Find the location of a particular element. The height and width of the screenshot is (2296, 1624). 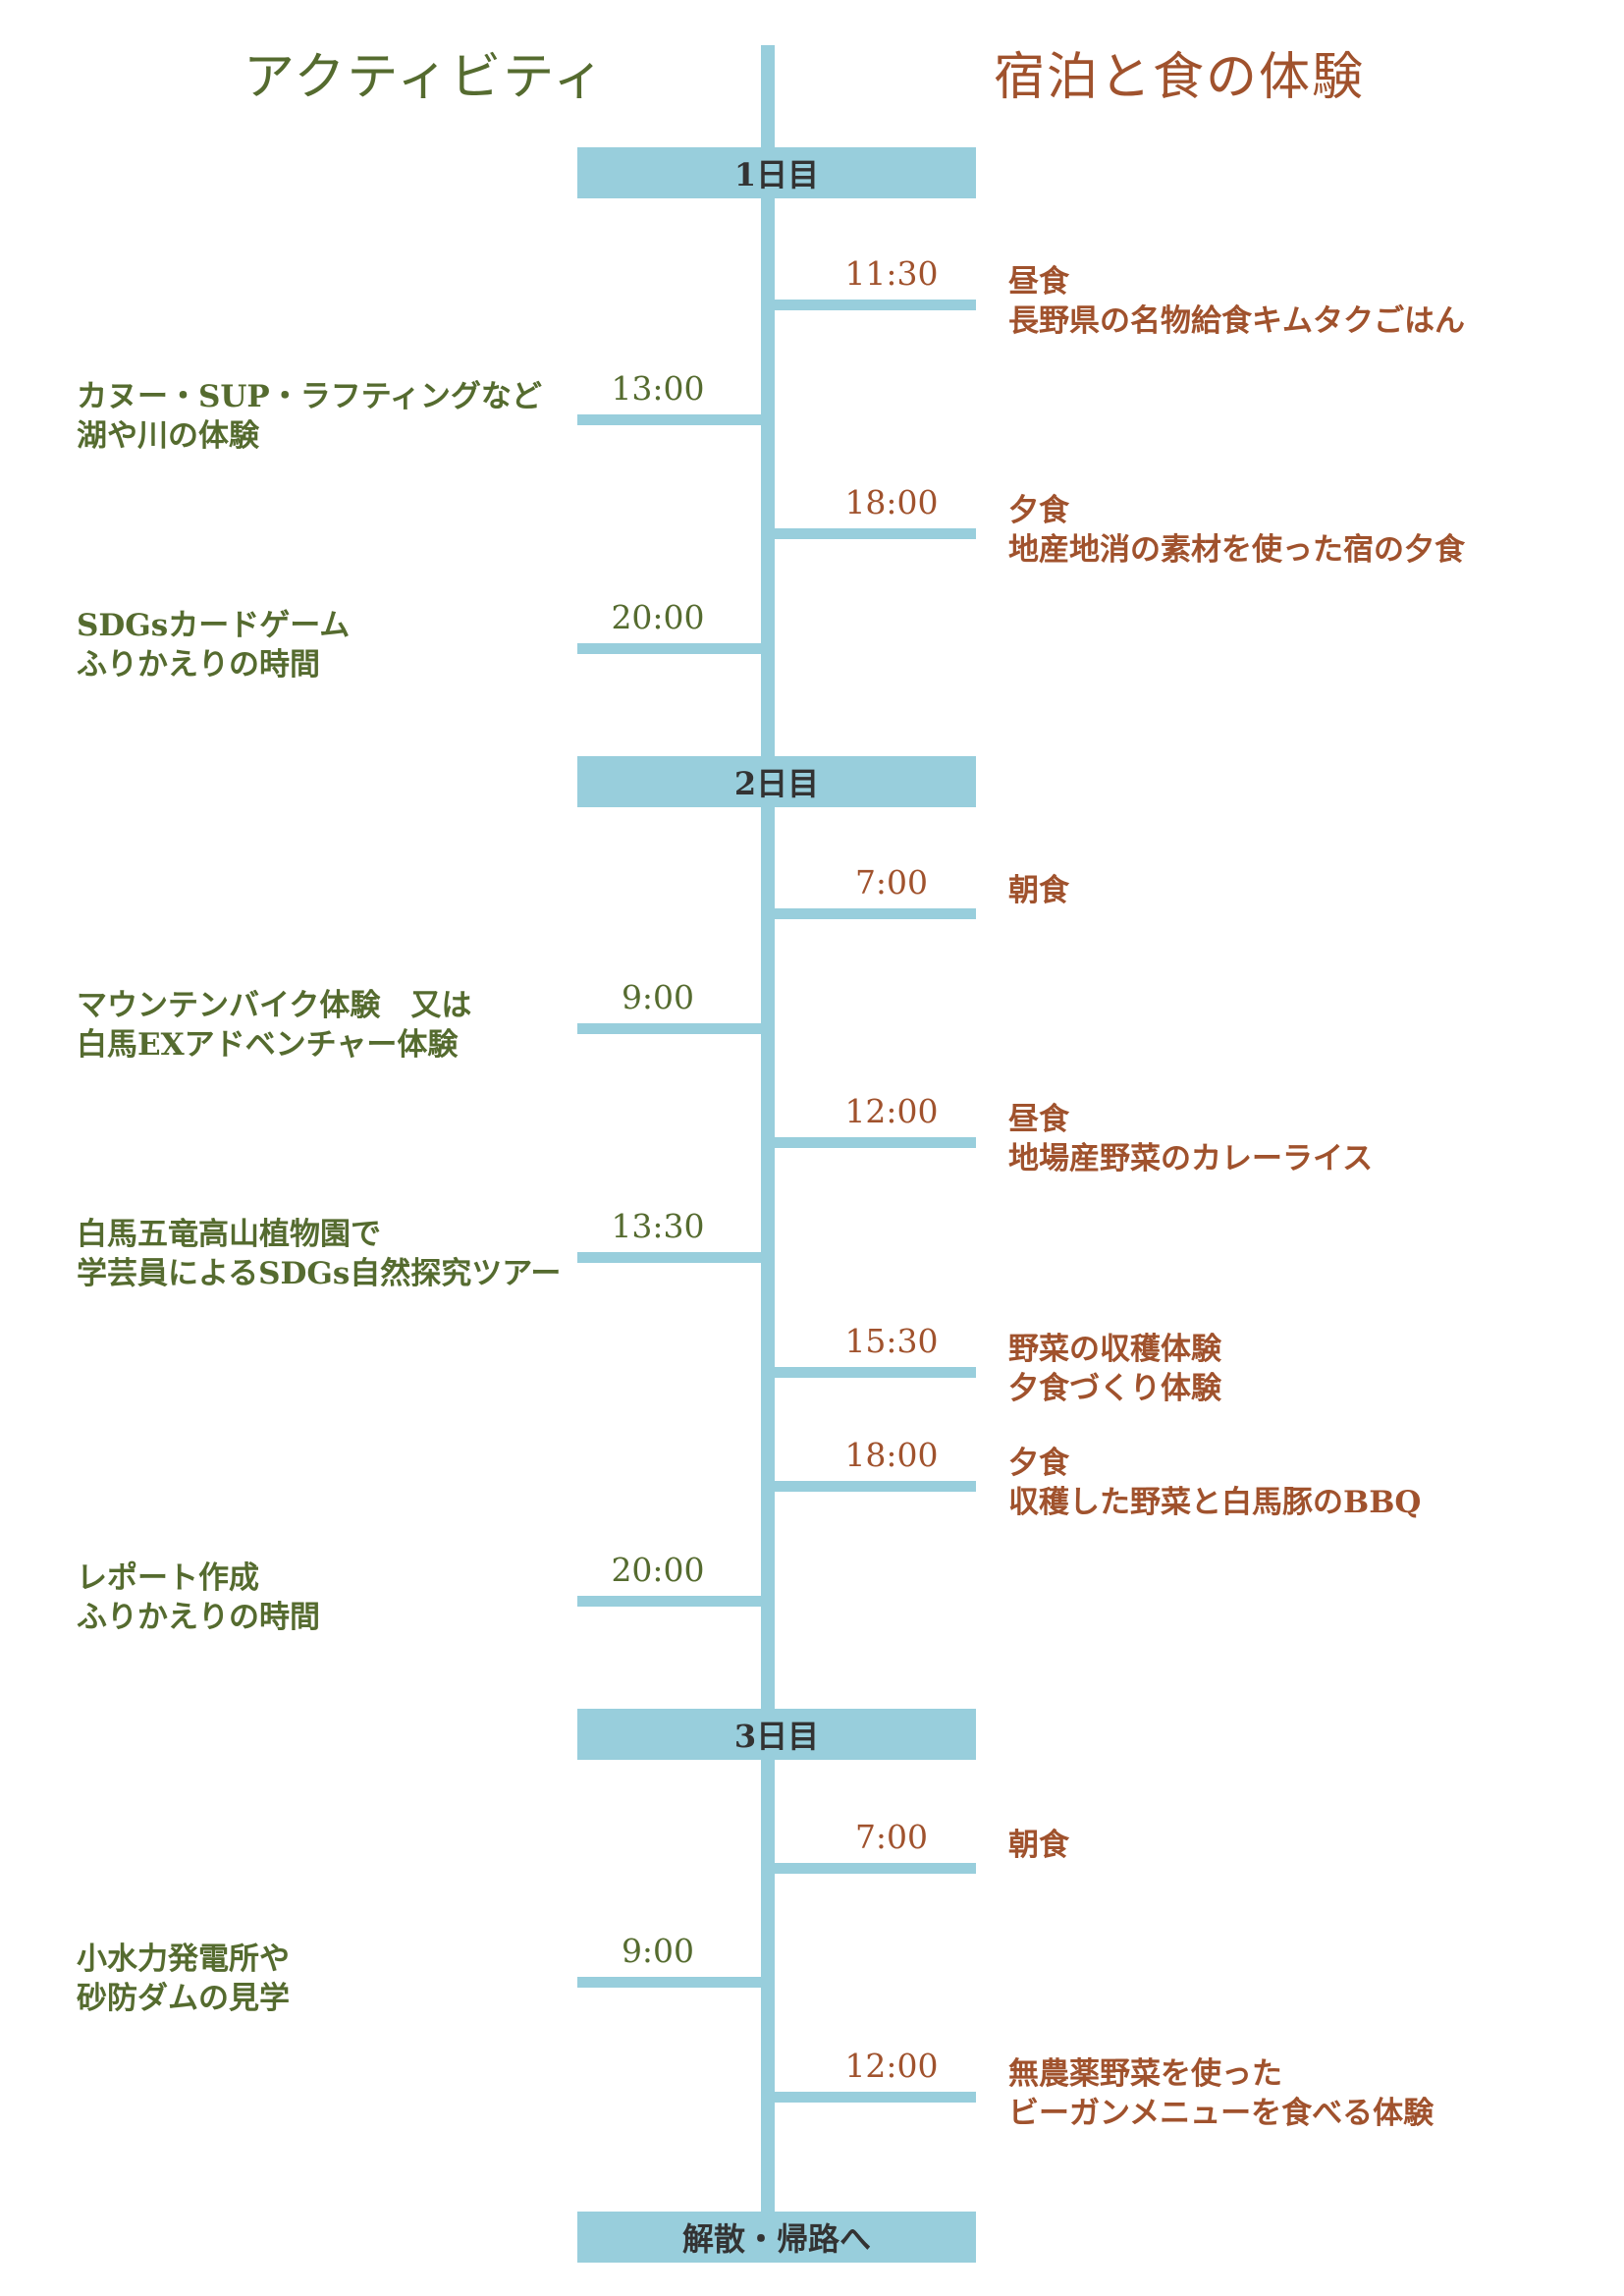

meal-description: 夕食地産地消の素材を使った宿の夕食 is located at coordinates (1236, 530).